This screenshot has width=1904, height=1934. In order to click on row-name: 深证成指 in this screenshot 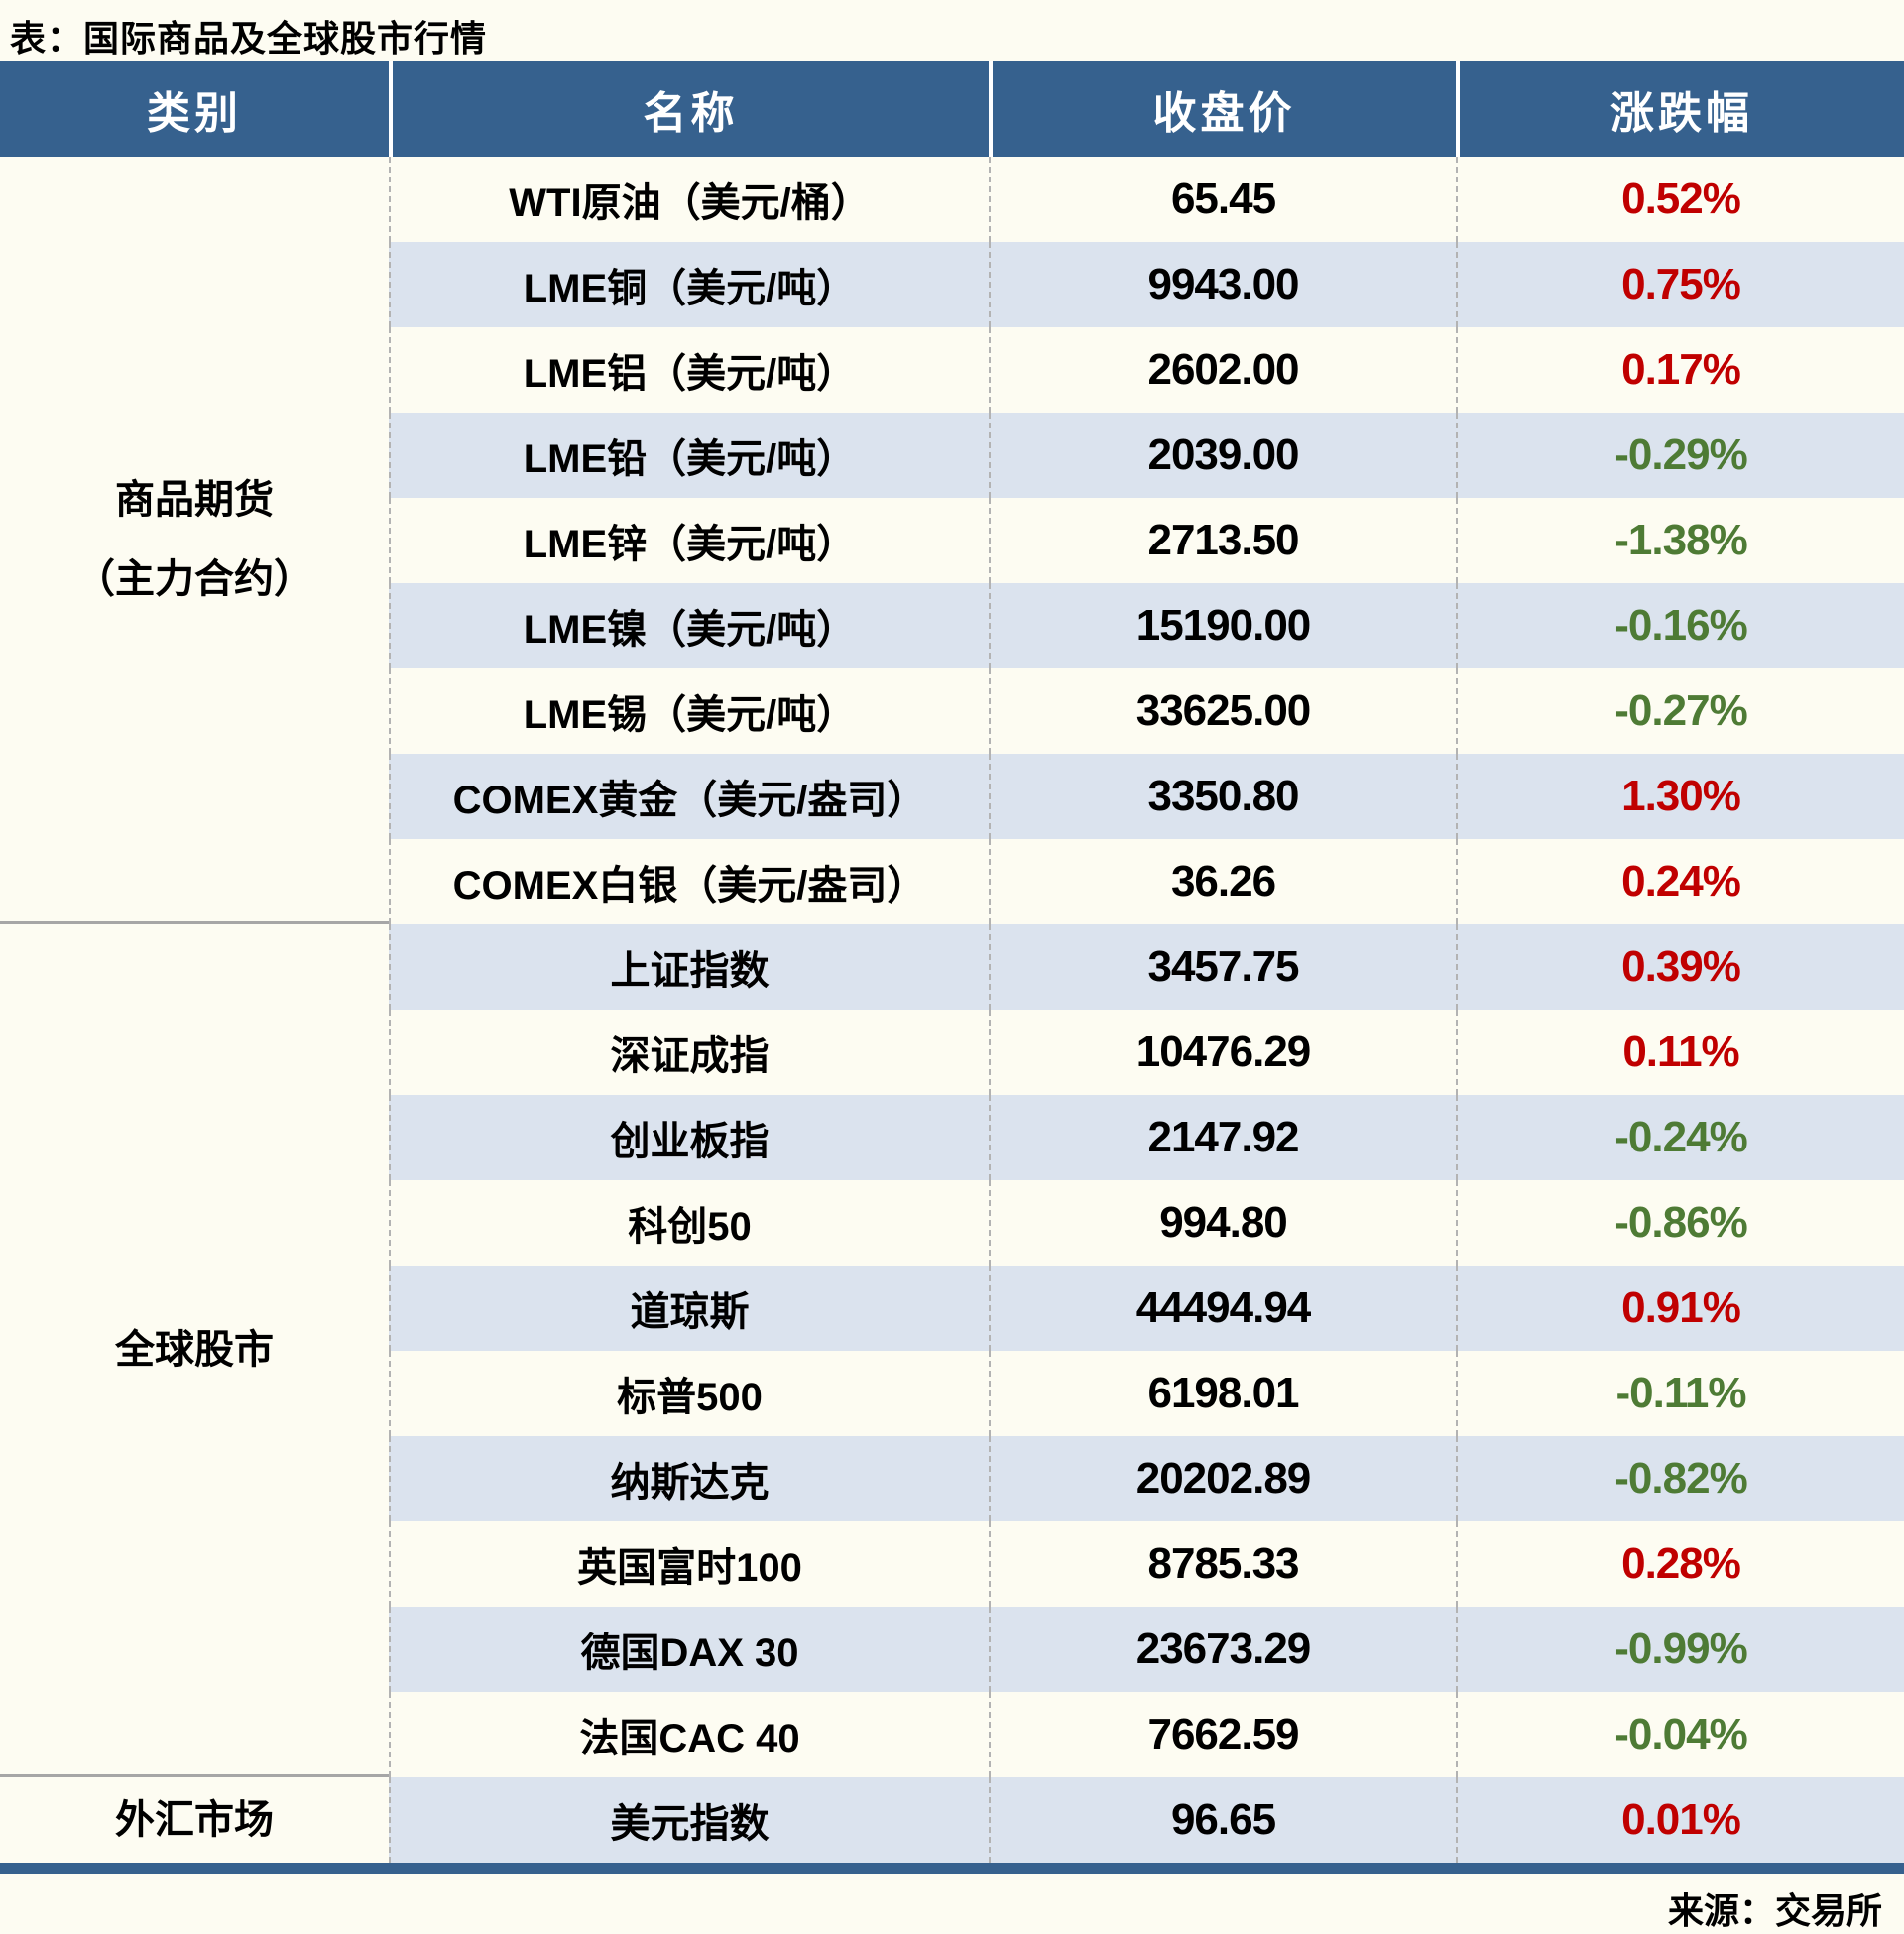, I will do `click(689, 1052)`.